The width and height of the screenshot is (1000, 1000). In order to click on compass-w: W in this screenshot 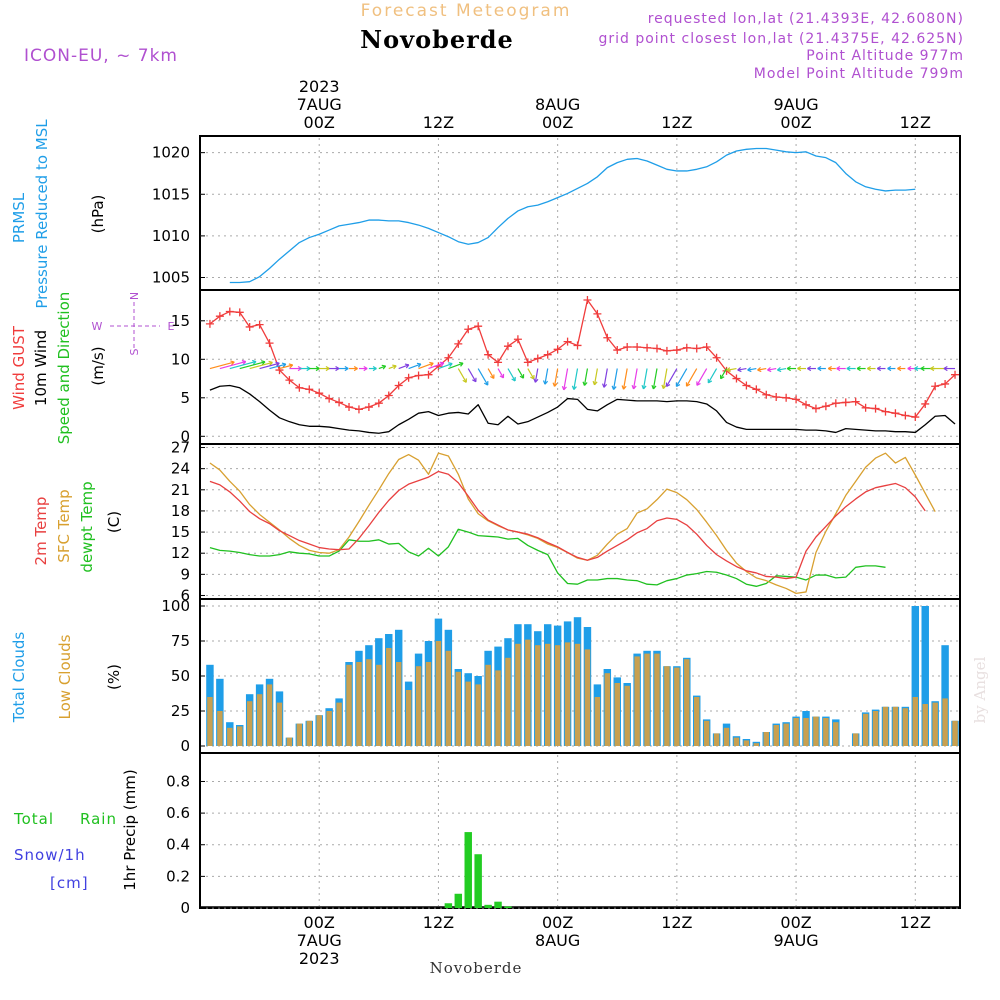, I will do `click(97, 326)`.